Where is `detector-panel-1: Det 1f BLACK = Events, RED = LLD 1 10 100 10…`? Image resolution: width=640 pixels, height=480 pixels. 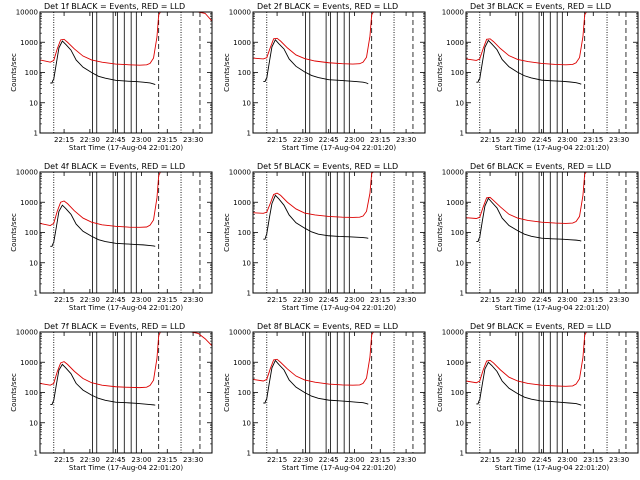 detector-panel-1: Det 1f BLACK = Events, RED = LLD 1 10 100 10… is located at coordinates (111, 77).